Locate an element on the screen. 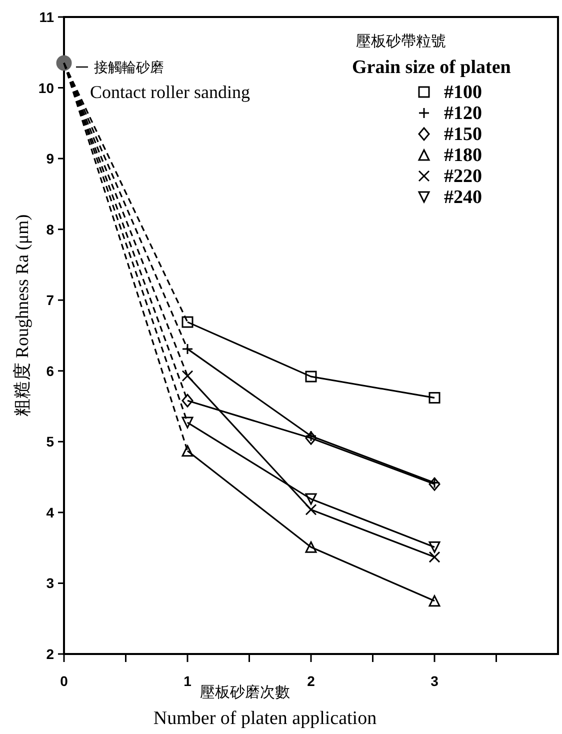 Image resolution: width=562 pixels, height=734 pixels. annotation: 接觸輪砂磨 Contact roller sanding is located at coordinates (163, 81).